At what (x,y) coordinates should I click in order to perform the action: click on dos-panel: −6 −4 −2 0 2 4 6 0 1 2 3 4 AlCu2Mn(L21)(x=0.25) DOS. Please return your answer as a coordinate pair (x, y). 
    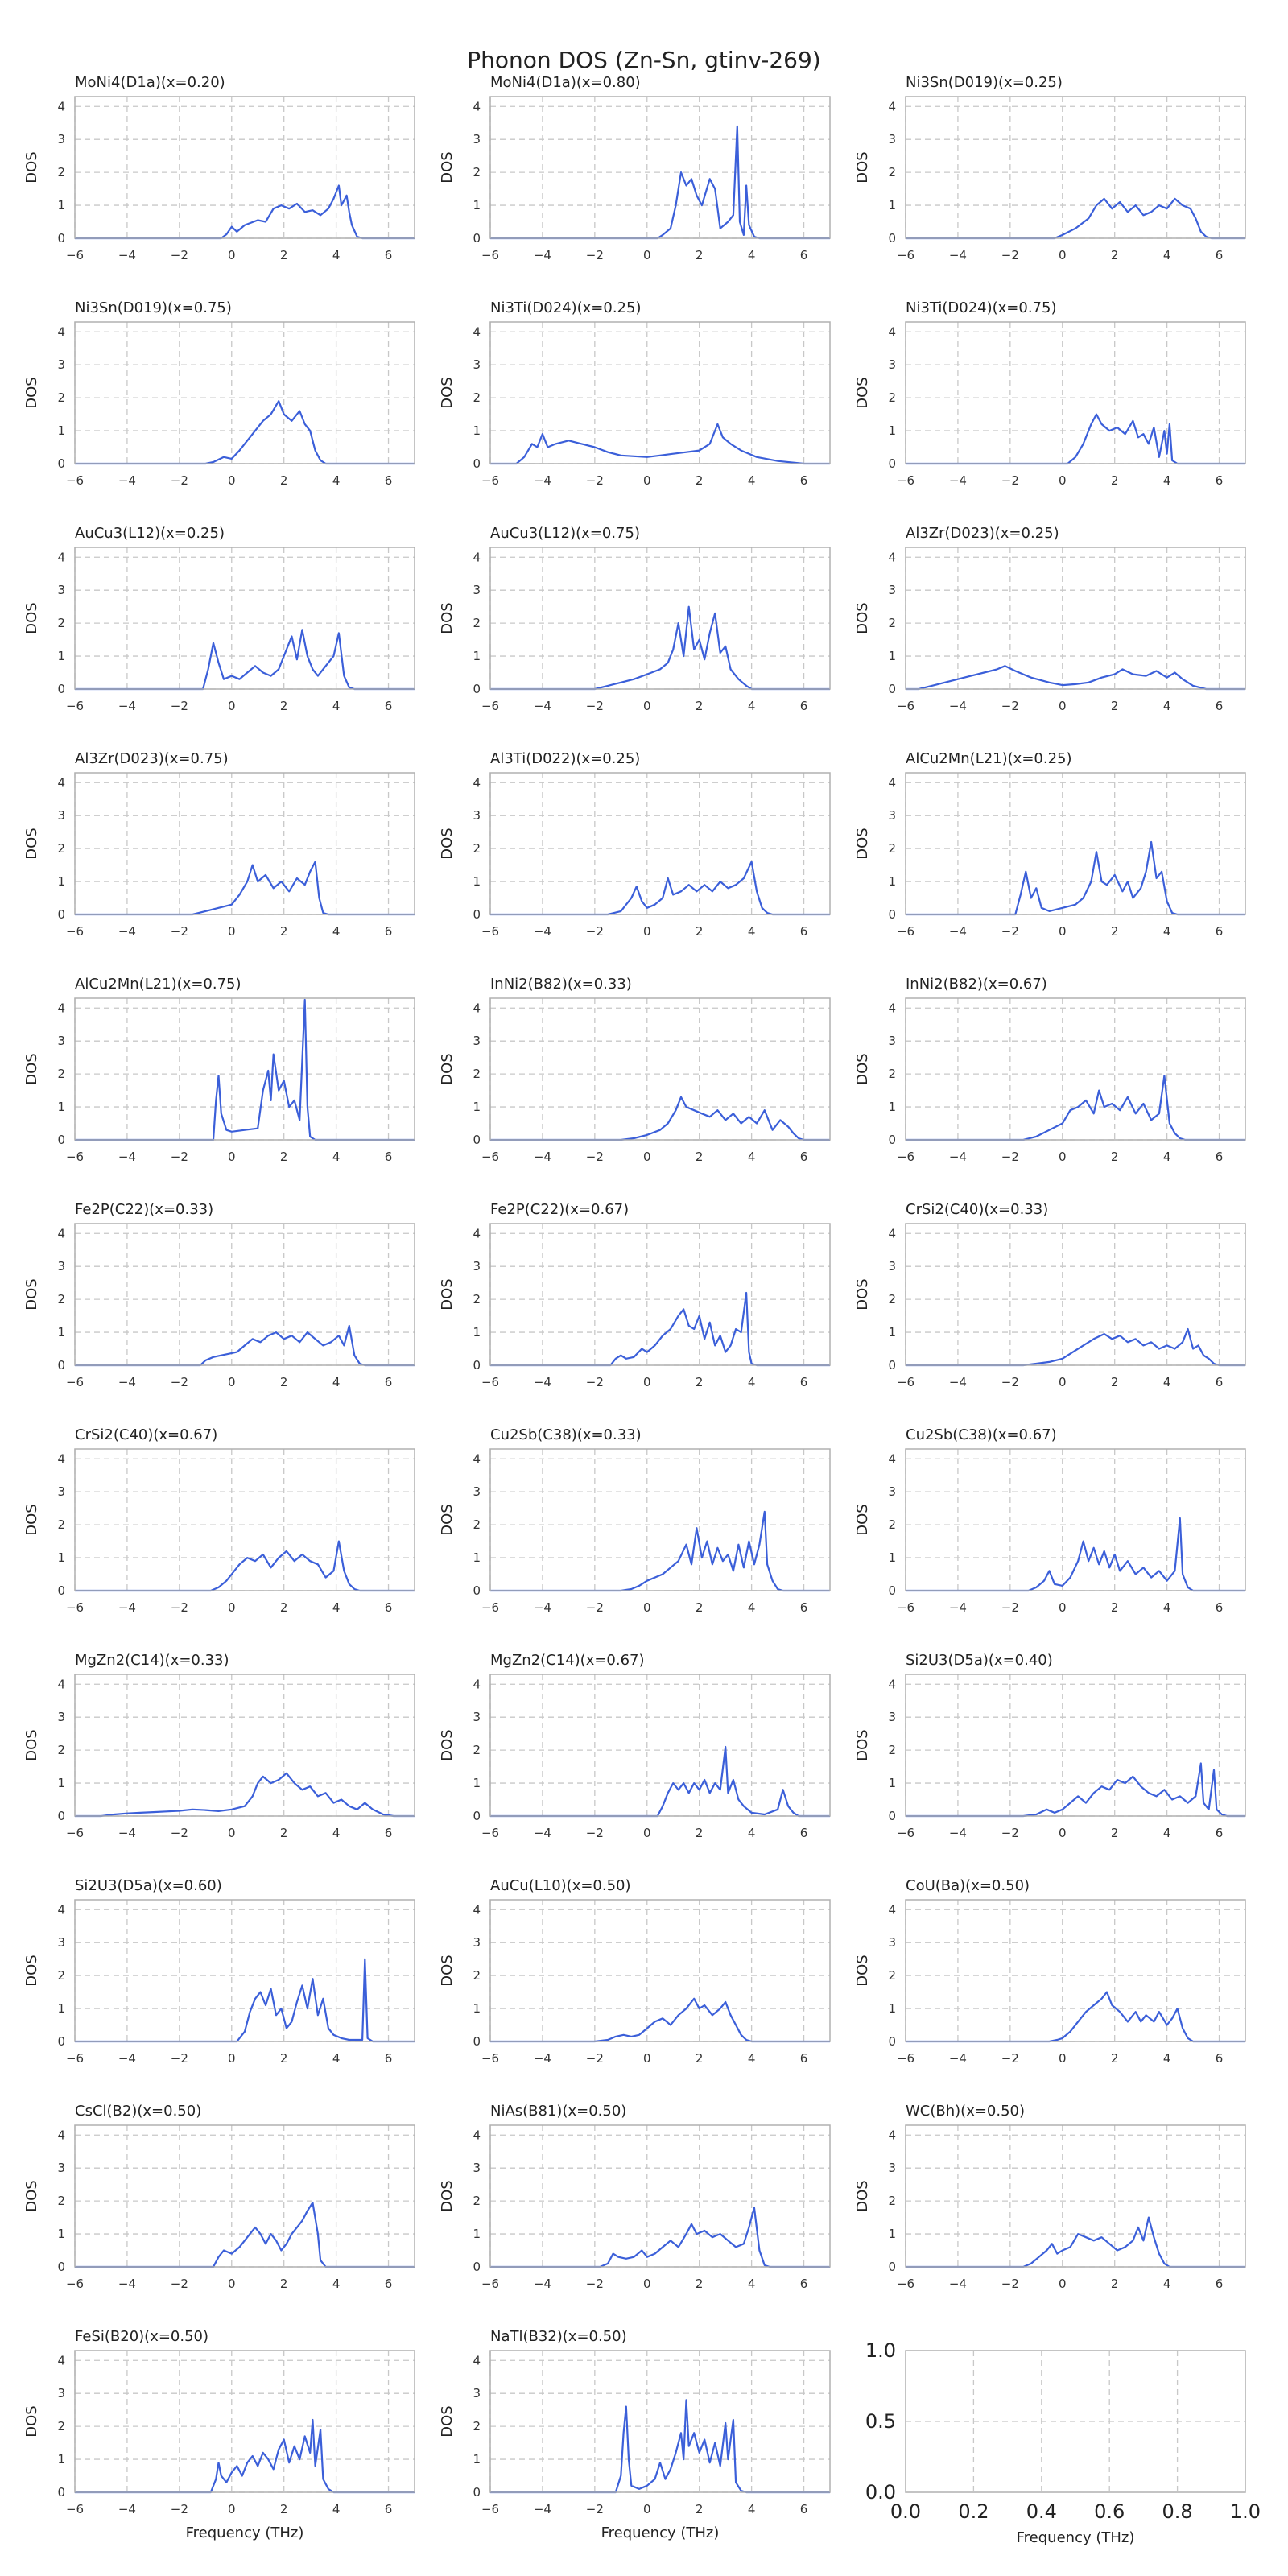
    Looking at the image, I should click on (1050, 844).